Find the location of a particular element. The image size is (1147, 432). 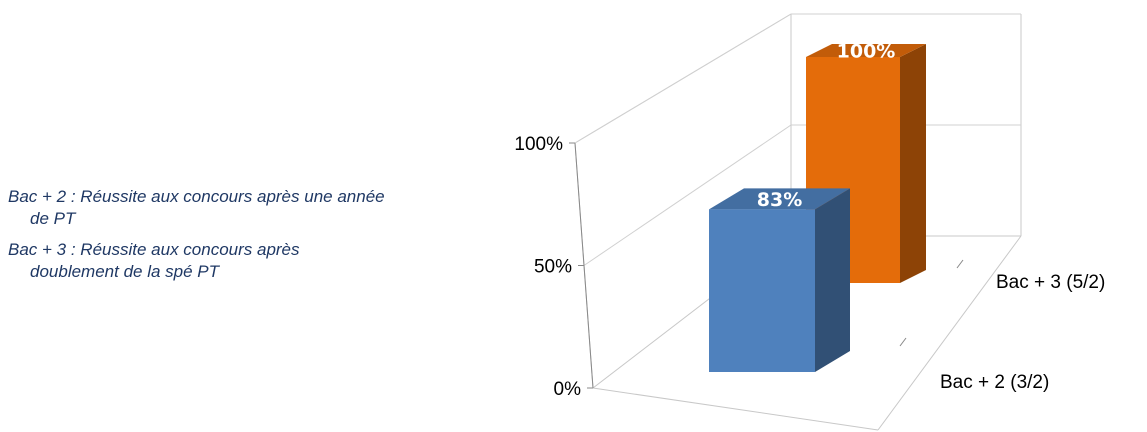

category-label: Bac + 2 (3/2) is located at coordinates (994, 382).